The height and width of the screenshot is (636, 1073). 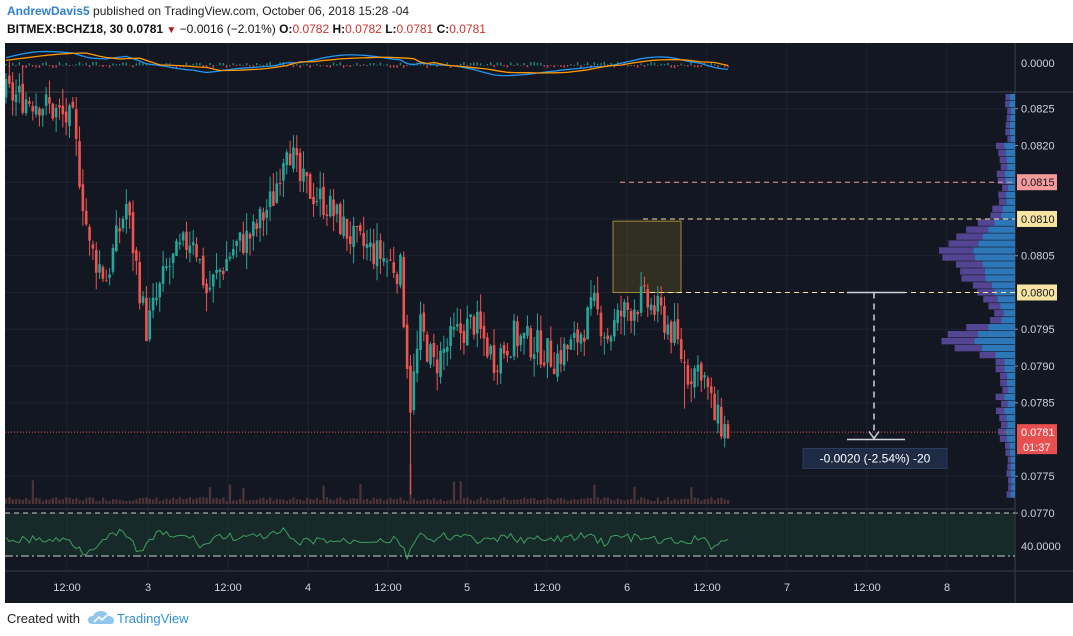 What do you see at coordinates (148, 588) in the screenshot?
I see `time-tick-label: 3` at bounding box center [148, 588].